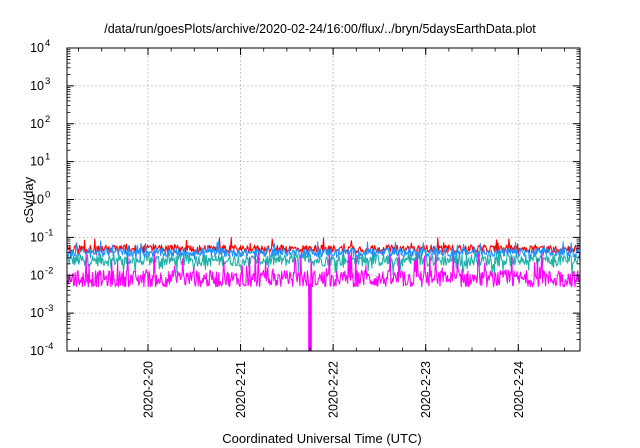  Describe the element at coordinates (47, 195) in the screenshot. I see `y-tick-exponent: 0` at that location.